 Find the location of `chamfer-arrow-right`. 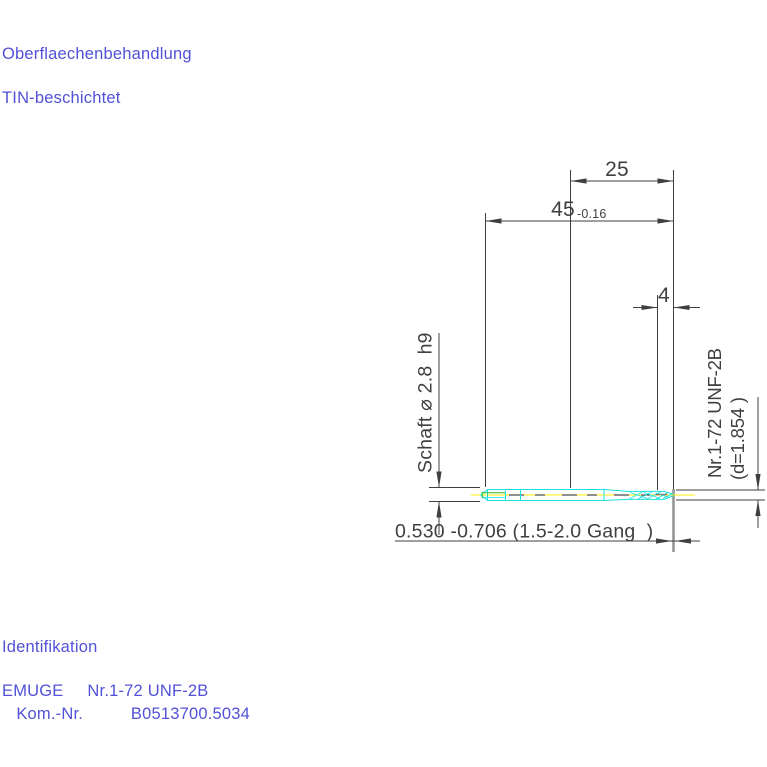

chamfer-arrow-right is located at coordinates (683, 541).